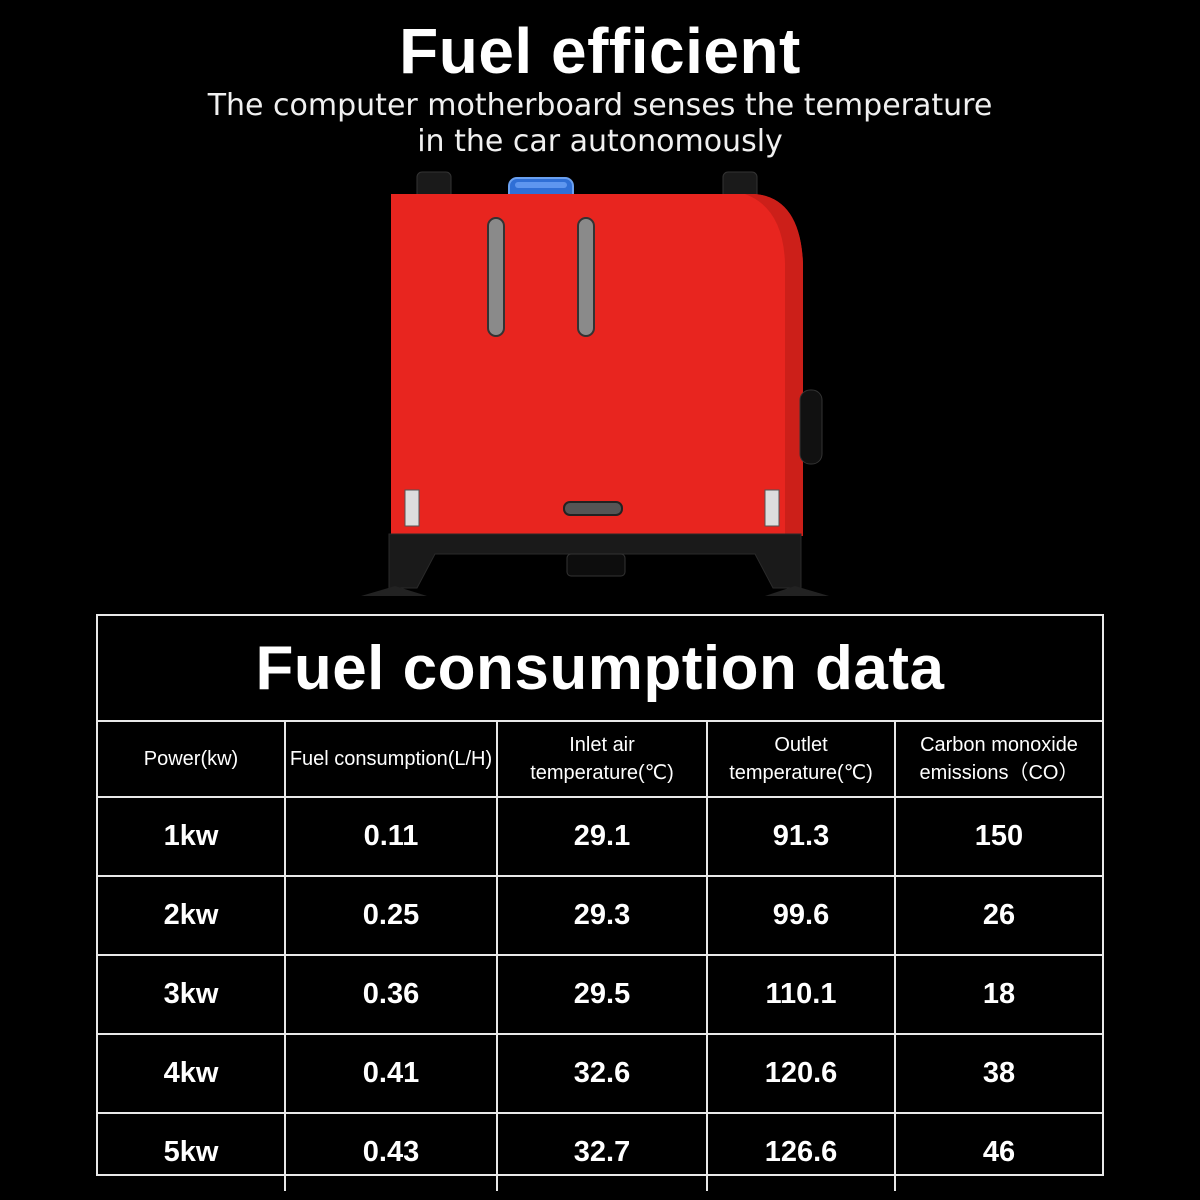  I want to click on page-title: Fuel efficient, so click(600, 51).